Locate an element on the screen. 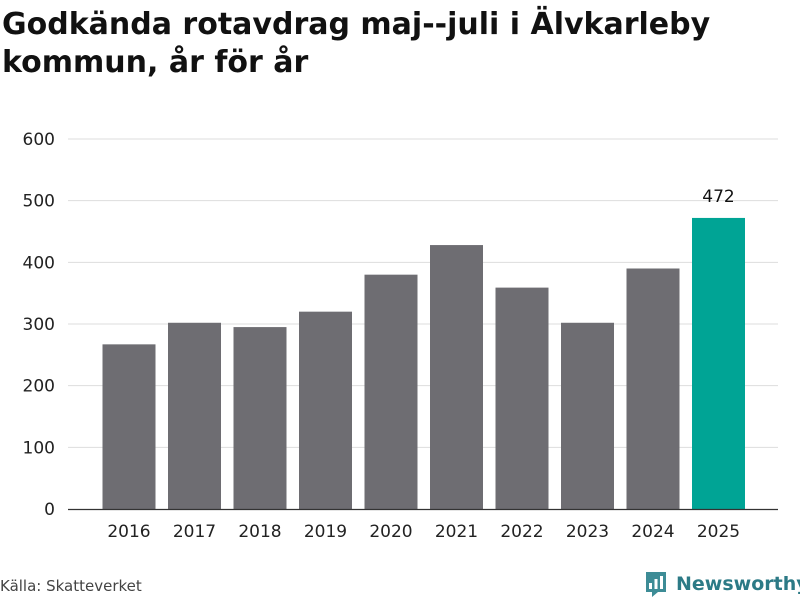 The width and height of the screenshot is (800, 600). y-tick-label: 300 is located at coordinates (39, 325).